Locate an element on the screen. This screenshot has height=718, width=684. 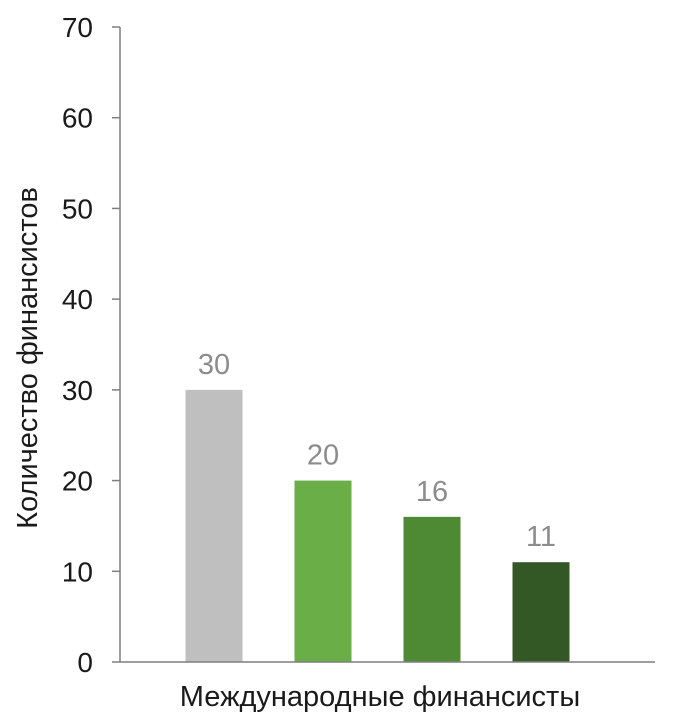
bar-value-label: 11 is located at coordinates (541, 537).